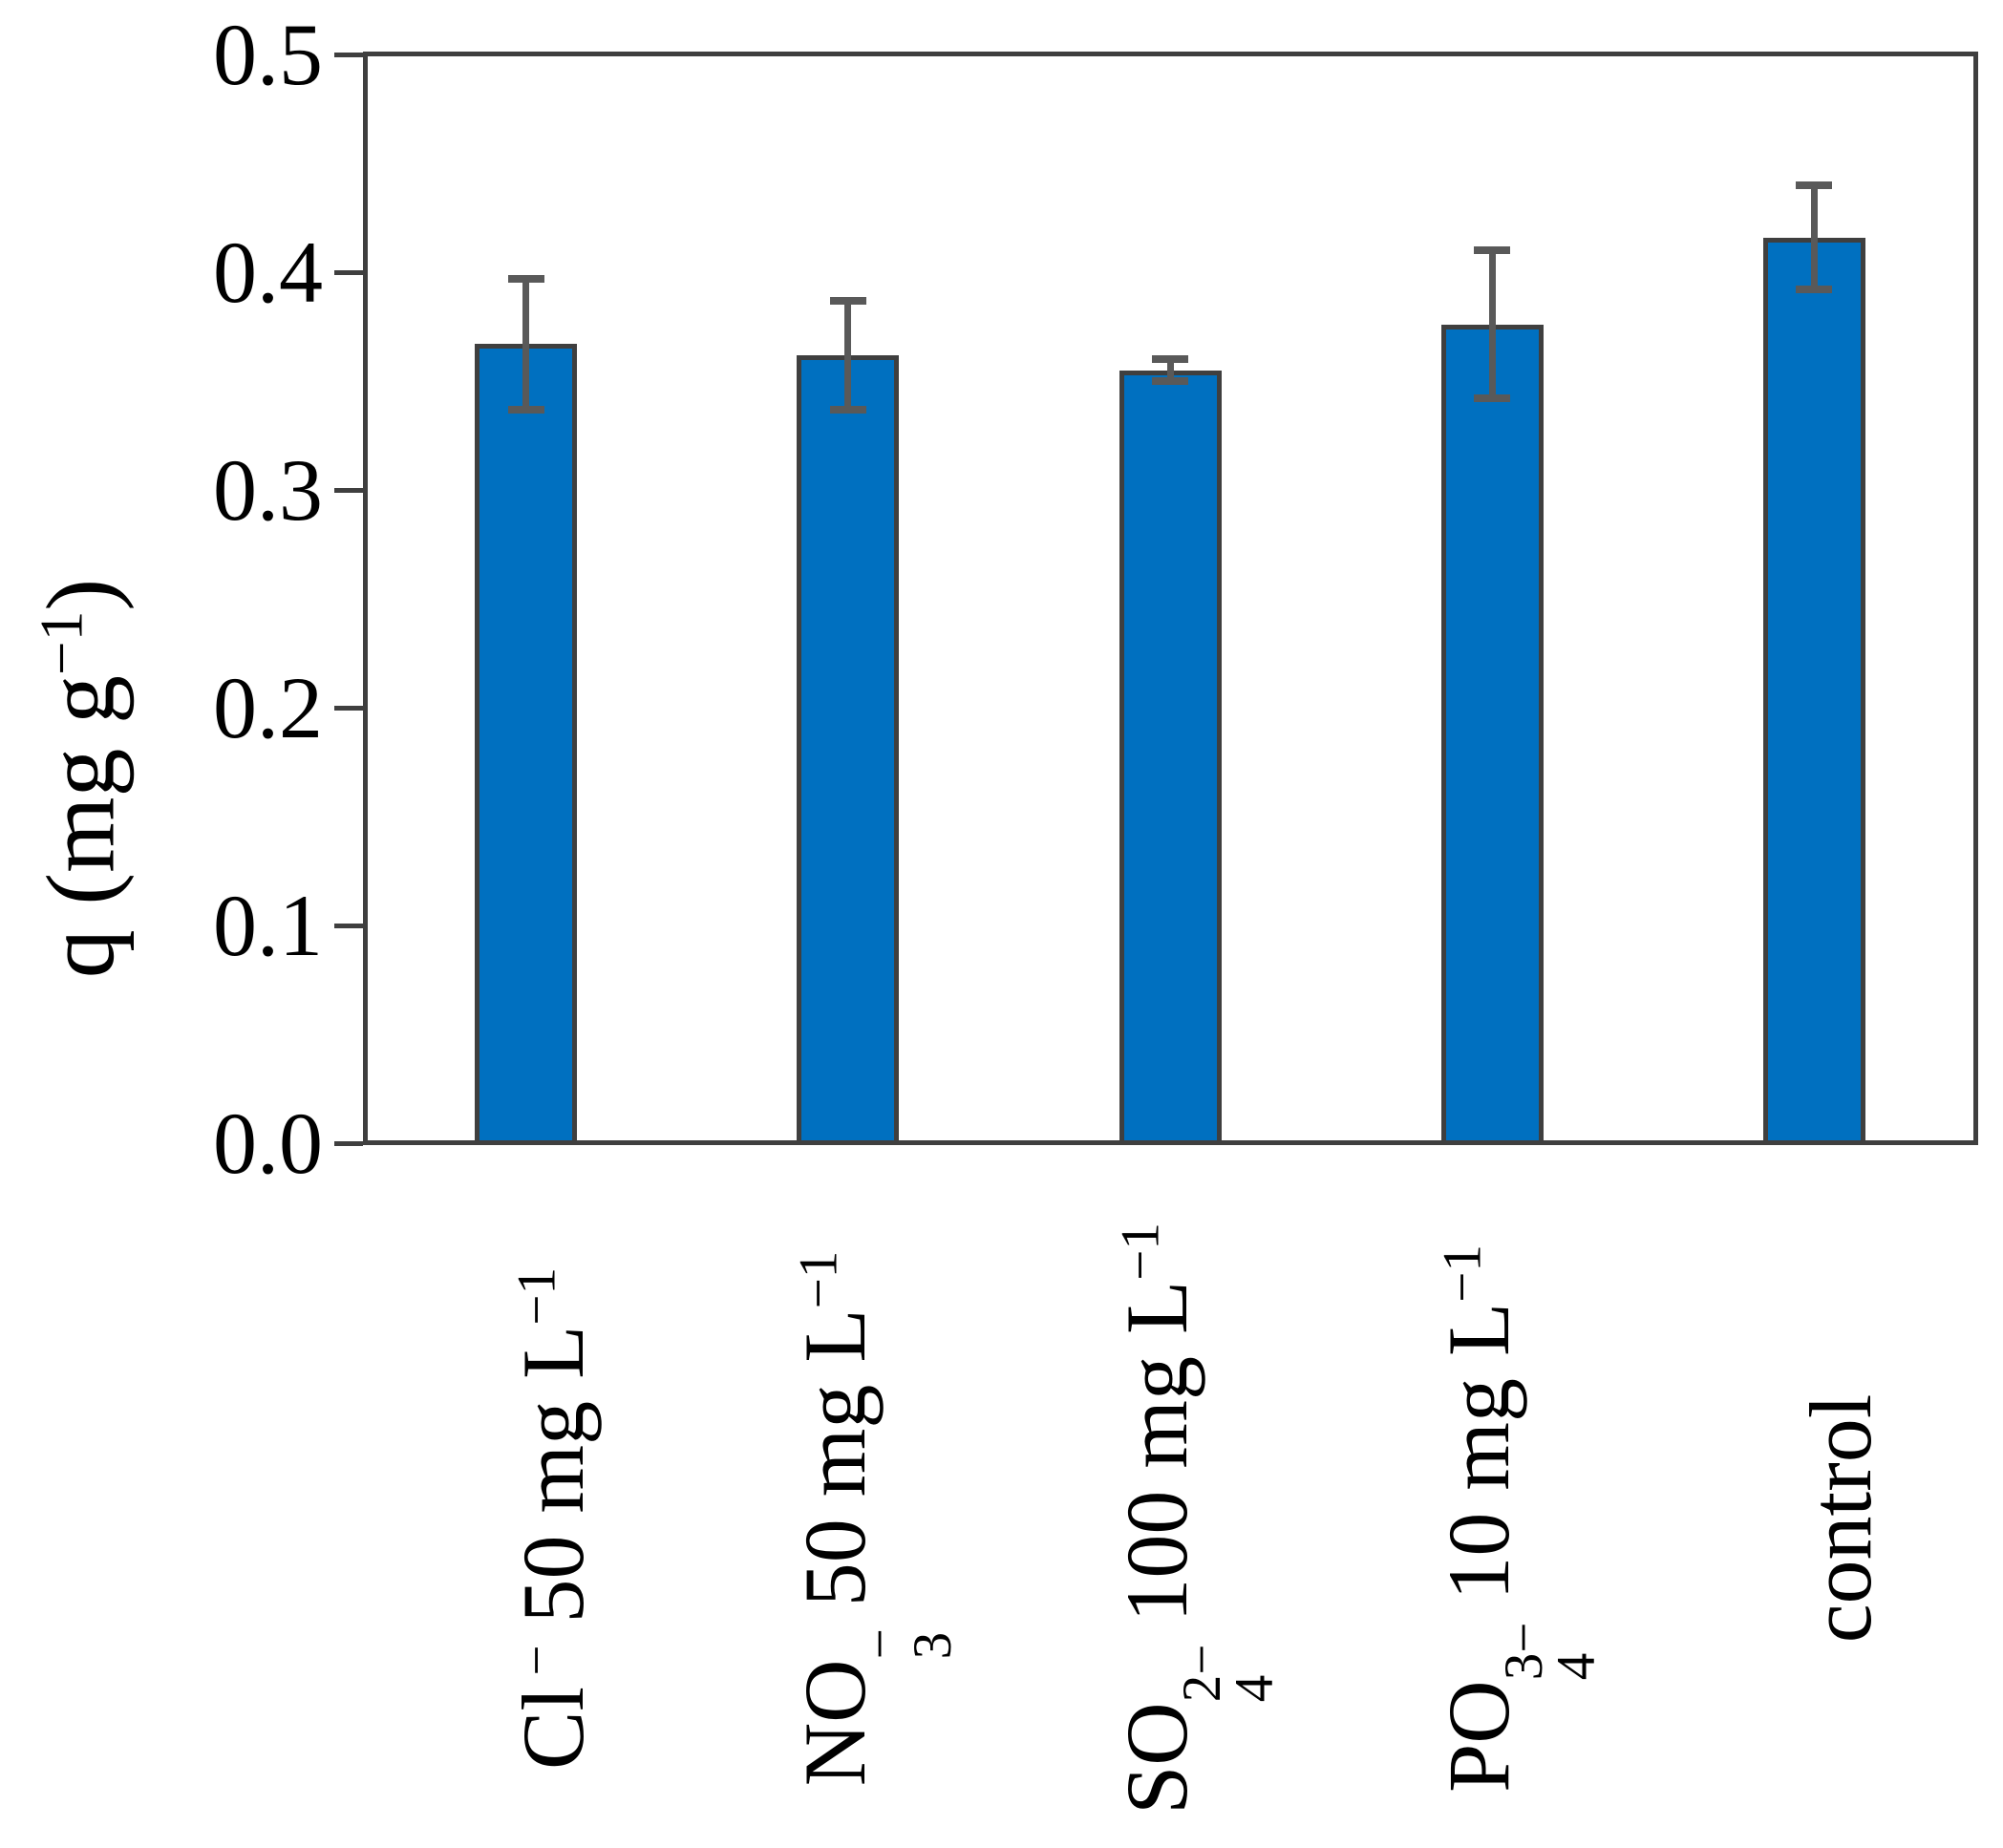  What do you see at coordinates (1228, 1673) in the screenshot?
I see `stacked-script: 2− 4` at bounding box center [1228, 1673].